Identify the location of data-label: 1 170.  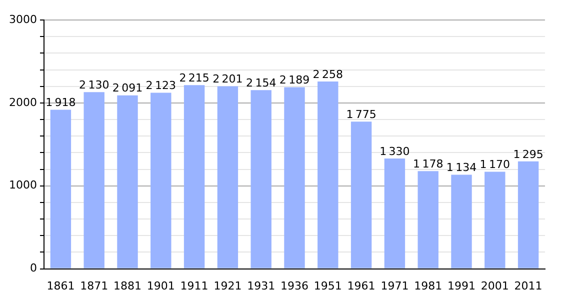
(495, 165).